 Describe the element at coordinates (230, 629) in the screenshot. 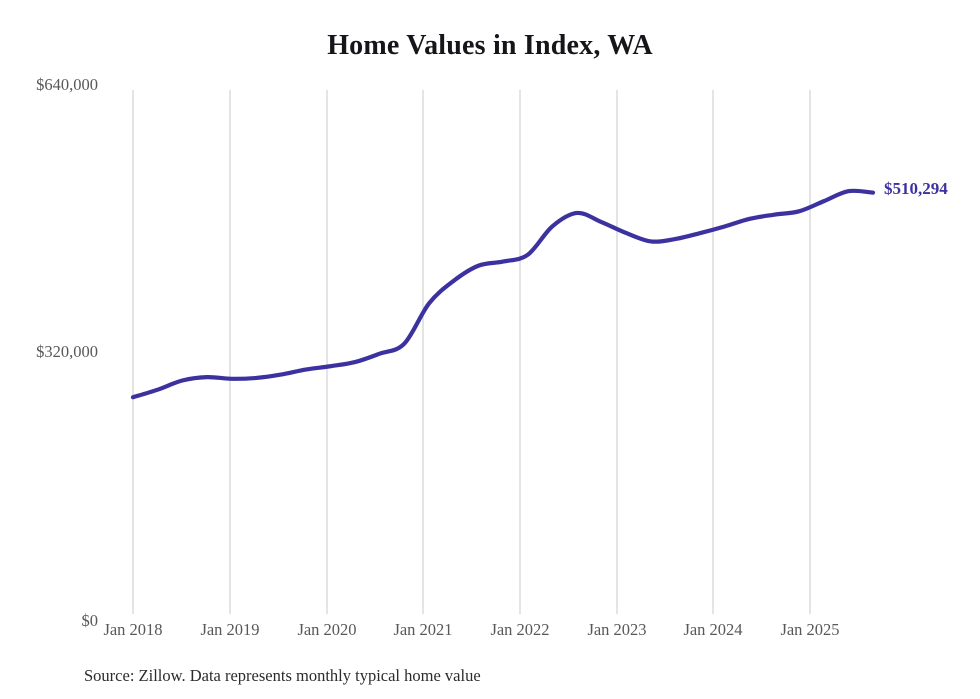

I see `x-axis-tick-jan-2019: Jan 2019` at that location.